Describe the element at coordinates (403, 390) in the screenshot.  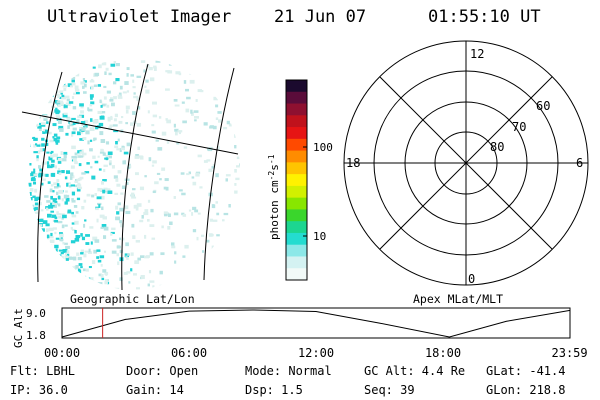
I see `footer-field-value: 39` at that location.